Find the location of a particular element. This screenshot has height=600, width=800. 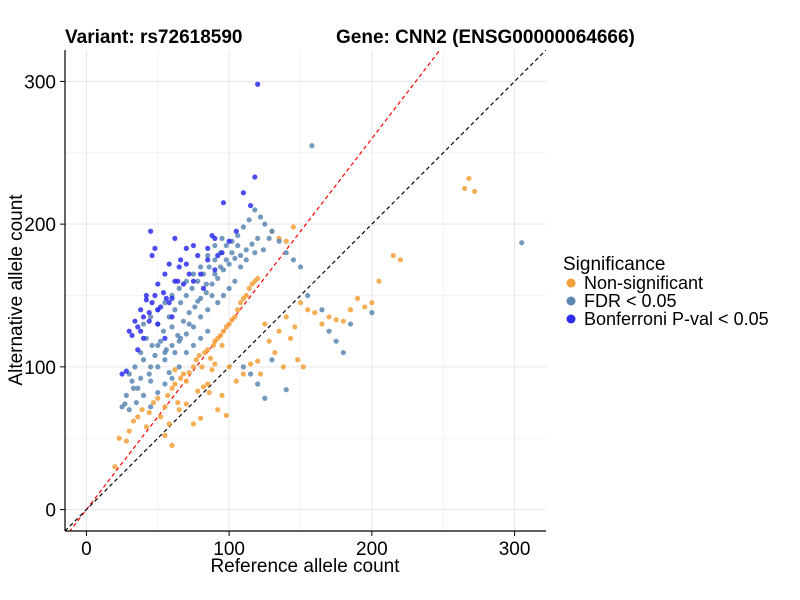

title-variant: Variant: rs72618590 is located at coordinates (153, 37).